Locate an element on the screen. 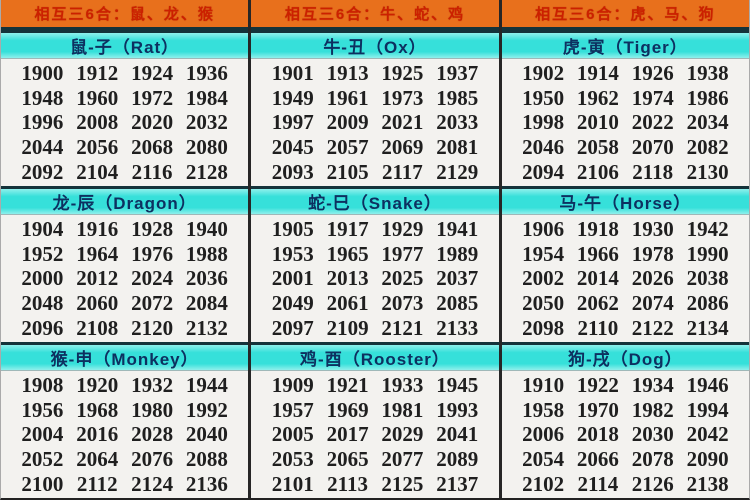 This screenshot has width=750, height=500. year-cell: 2020 is located at coordinates (152, 122).